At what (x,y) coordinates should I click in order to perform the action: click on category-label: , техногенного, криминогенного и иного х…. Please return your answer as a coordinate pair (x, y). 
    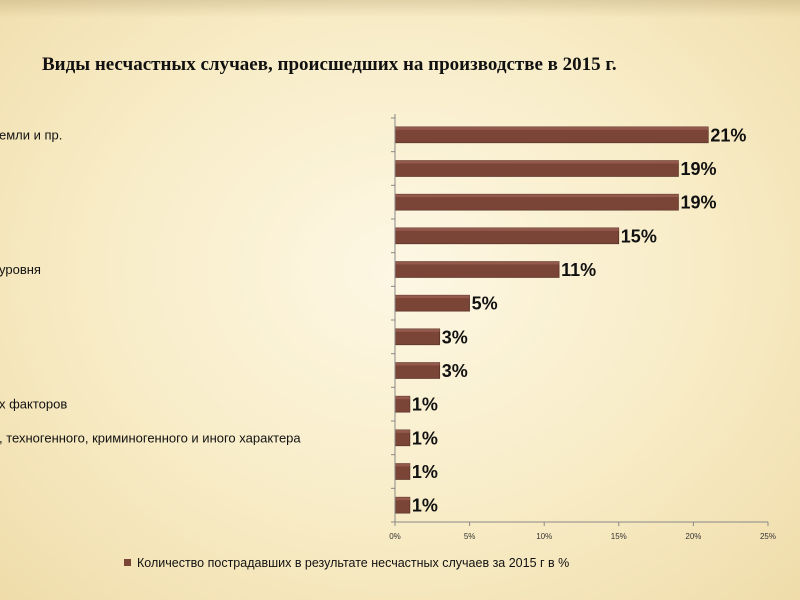
    Looking at the image, I should click on (150, 437).